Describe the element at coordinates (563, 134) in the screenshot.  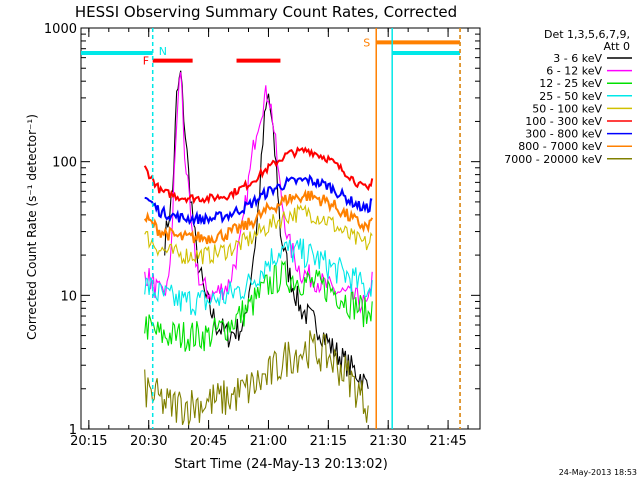
I see `legend-label: 300 - 800 keV` at that location.